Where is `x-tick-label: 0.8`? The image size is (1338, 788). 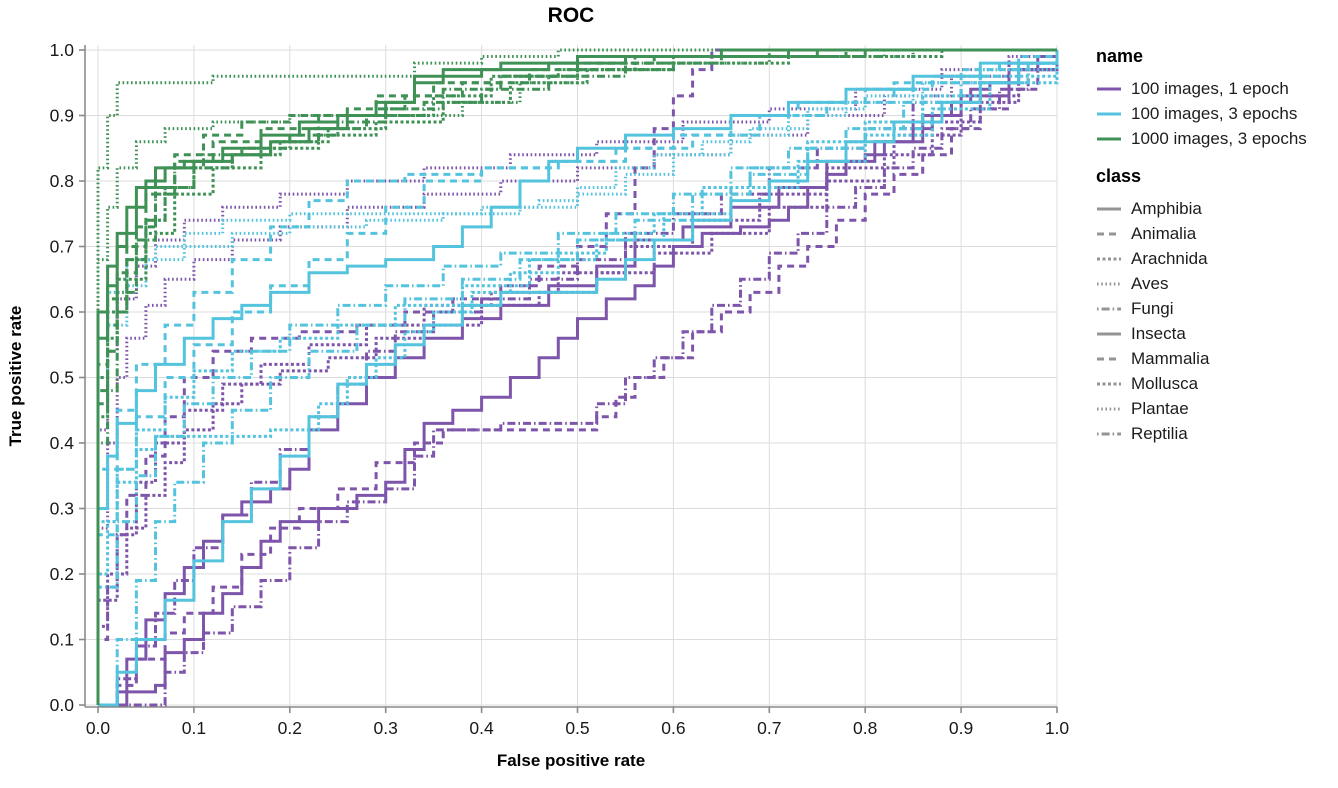 x-tick-label: 0.8 is located at coordinates (865, 728).